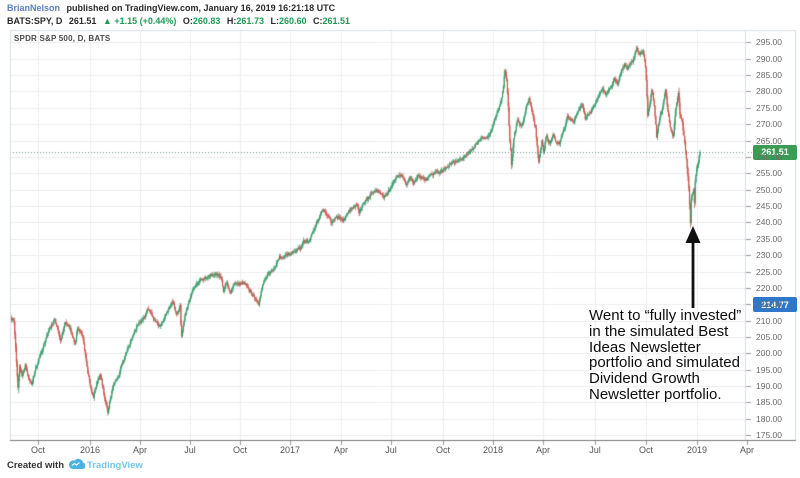 The image size is (800, 478). What do you see at coordinates (274, 20) in the screenshot?
I see `ohlc-low-label: L:` at bounding box center [274, 20].